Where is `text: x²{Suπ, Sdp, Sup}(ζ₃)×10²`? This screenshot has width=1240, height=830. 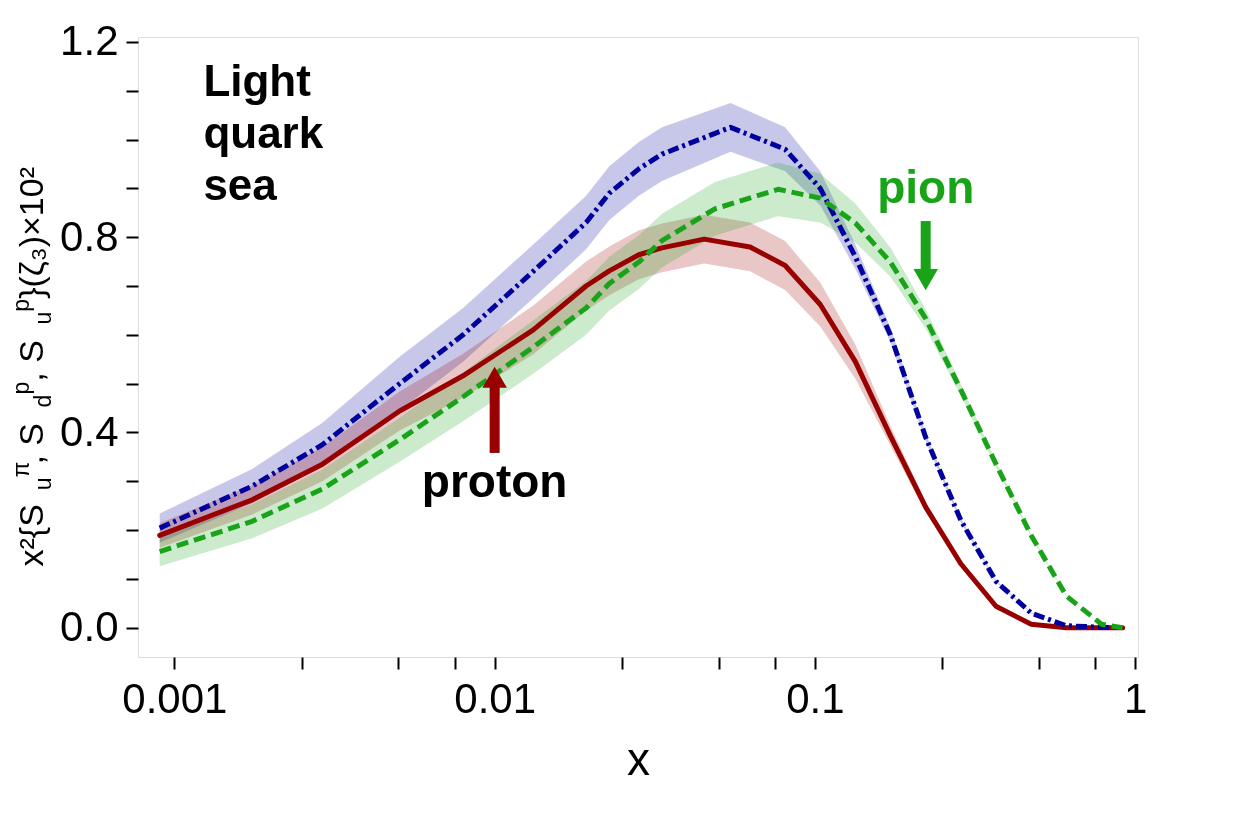
text: x²{Suπ, Sdp, Sup}(ζ₃)×10² is located at coordinates (32, 367).